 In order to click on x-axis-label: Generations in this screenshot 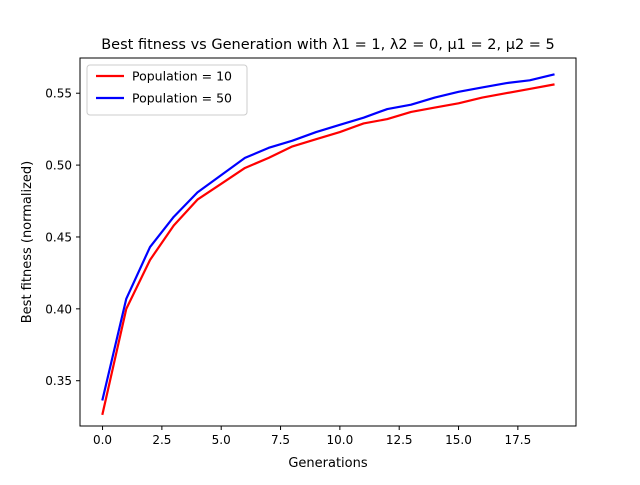, I will do `click(328, 463)`.